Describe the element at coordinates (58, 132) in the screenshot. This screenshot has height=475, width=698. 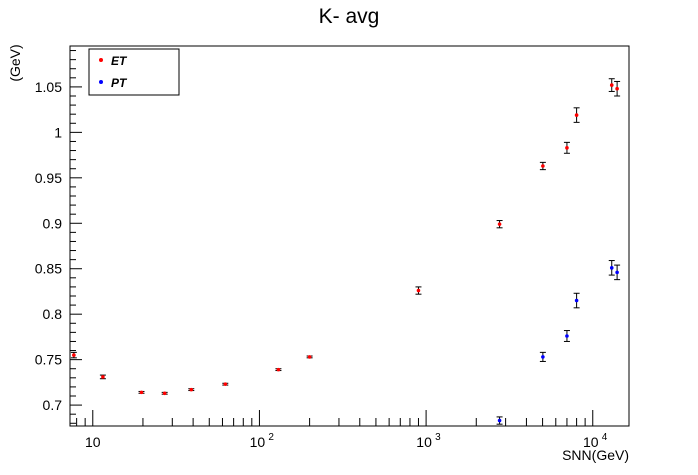
I see `y-tick-label: 1` at that location.